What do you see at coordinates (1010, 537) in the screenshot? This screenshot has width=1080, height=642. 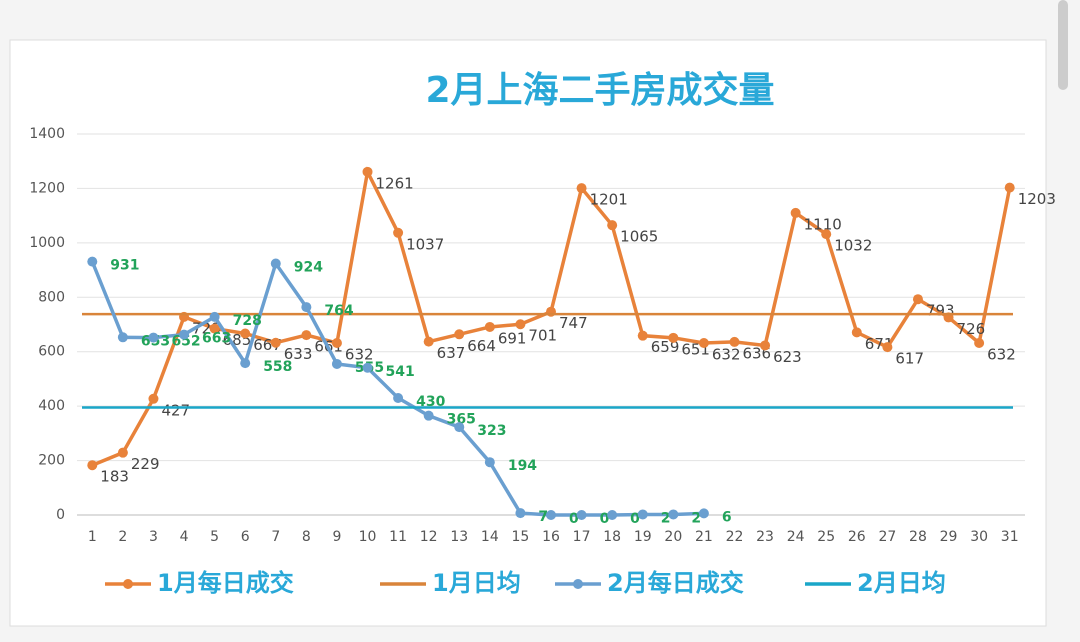 I see `x-tick-label: 31` at bounding box center [1010, 537].